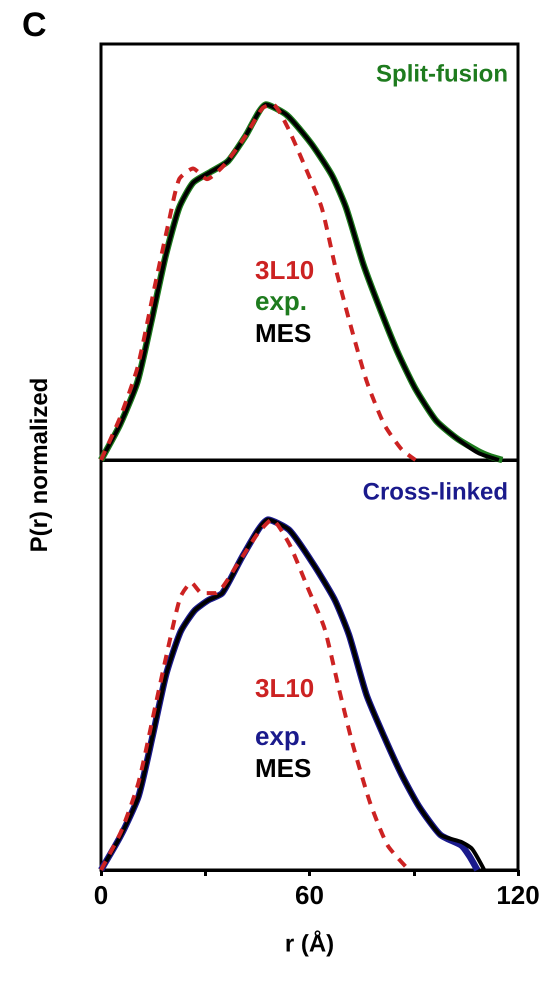  I want to click on y-axis-title: P(r) normalized, so click(40, 465).